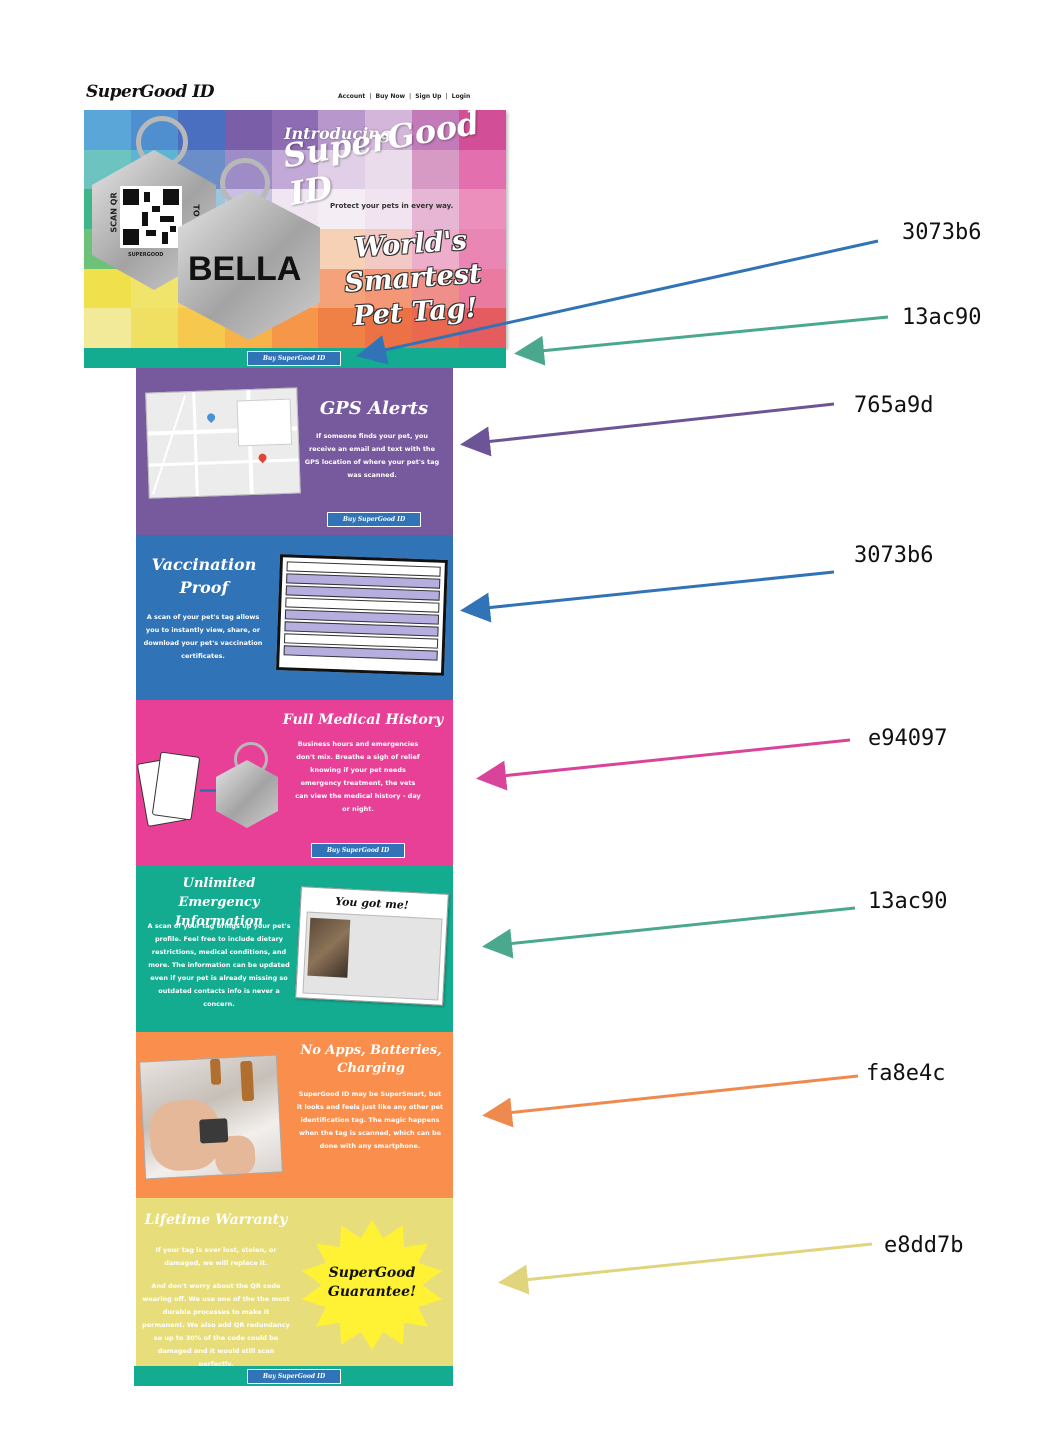 The width and height of the screenshot is (1040, 1438). Describe the element at coordinates (908, 738) in the screenshot. I see `annotation-label: e94097` at that location.